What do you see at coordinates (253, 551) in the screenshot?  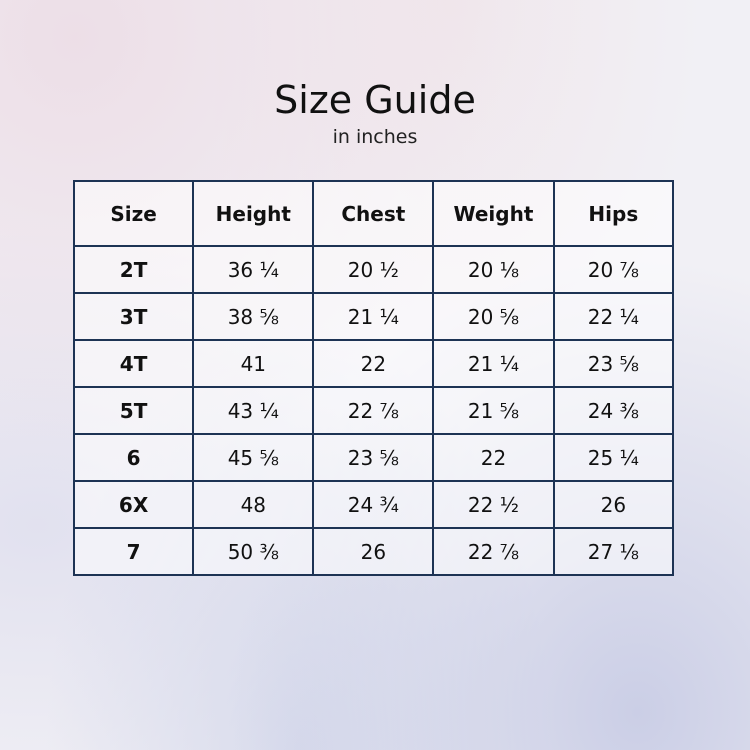 I see `table-cell: 50 ⅜` at bounding box center [253, 551].